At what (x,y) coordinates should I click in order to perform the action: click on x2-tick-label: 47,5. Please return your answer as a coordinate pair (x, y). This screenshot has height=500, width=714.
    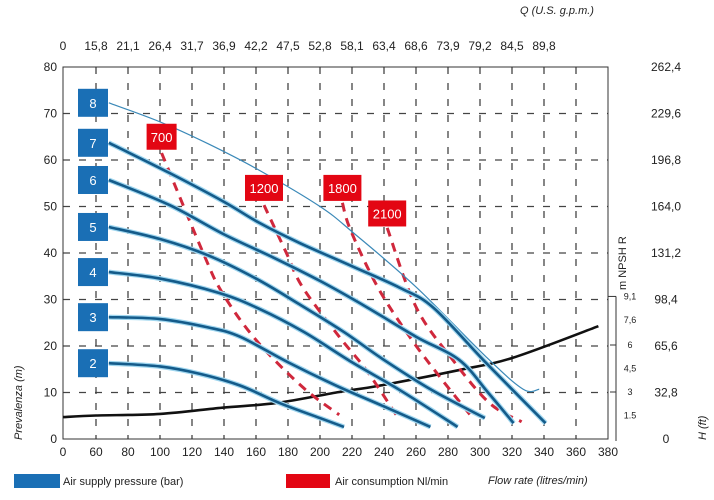
    Looking at the image, I should click on (288, 46).